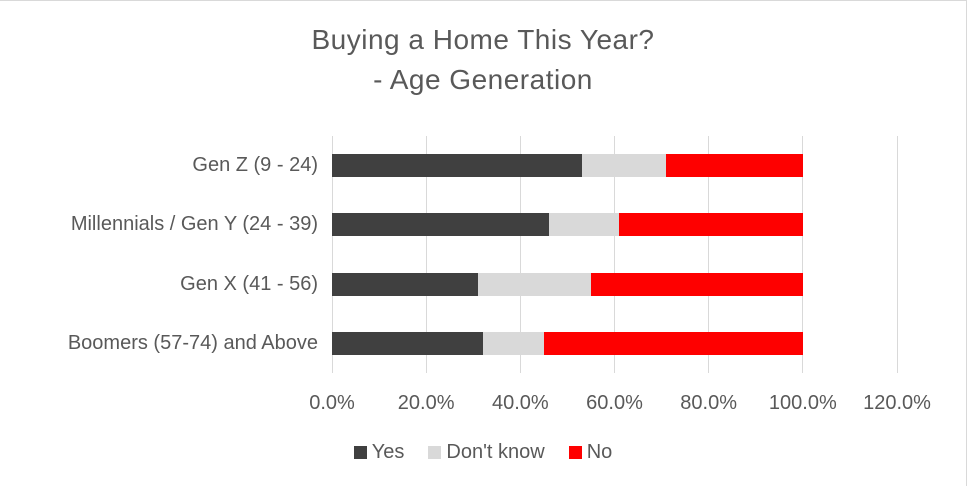 This screenshot has width=967, height=486. I want to click on chart-title-line-2: - Age Generation, so click(483, 79).